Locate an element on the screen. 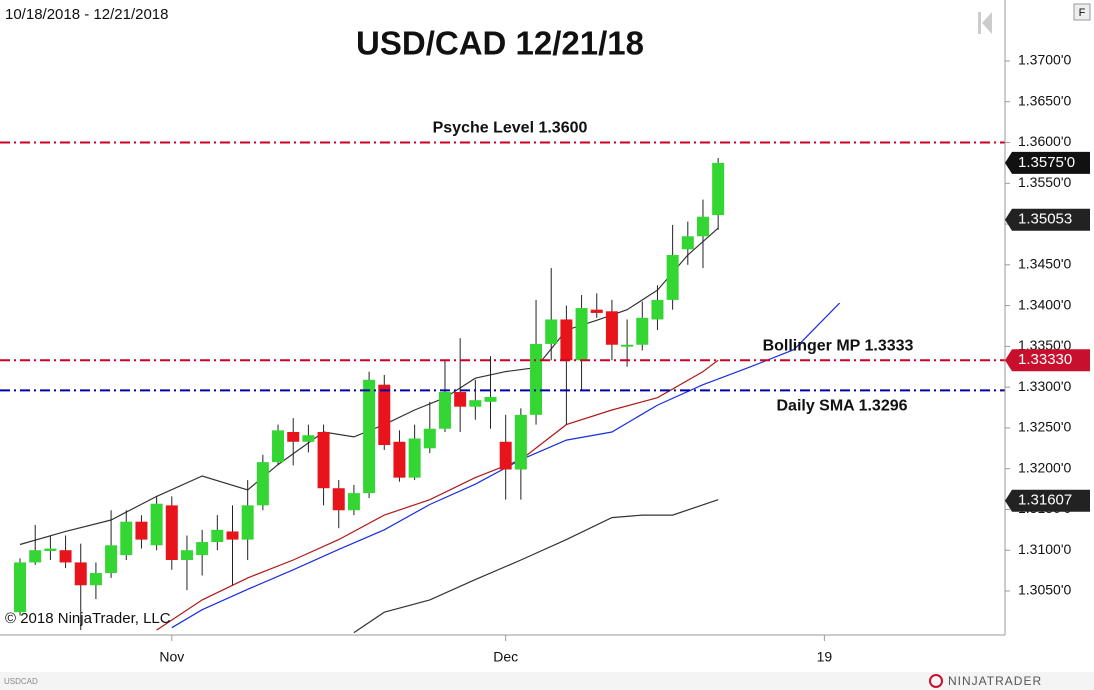 The image size is (1094, 690). rewind-icon is located at coordinates (985, 23).